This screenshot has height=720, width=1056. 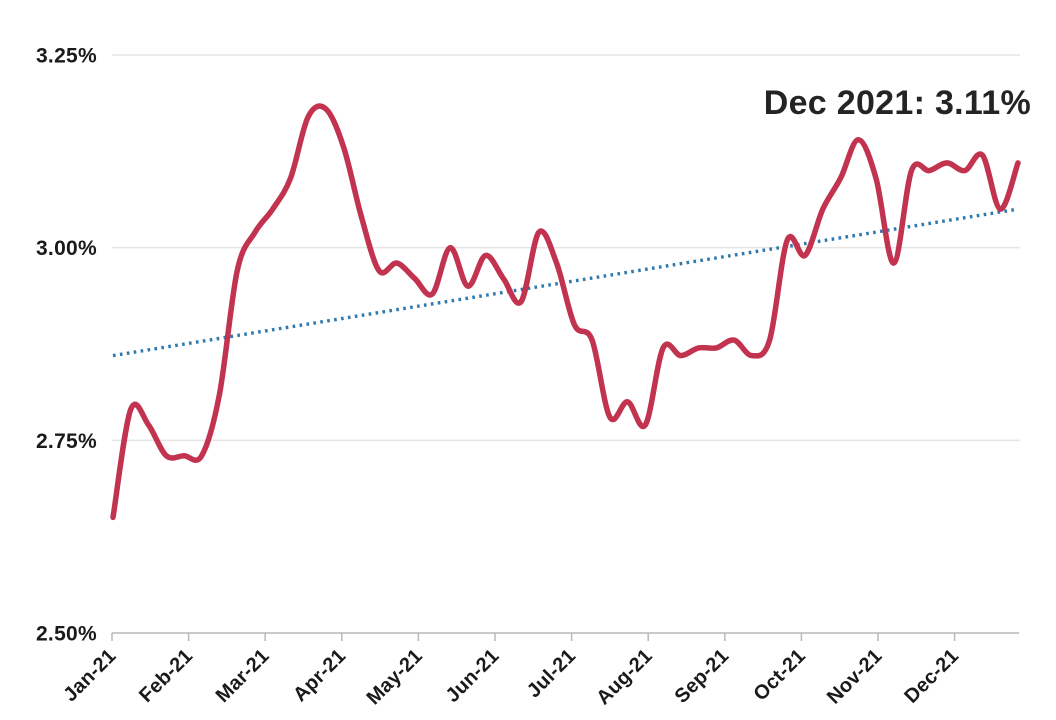 I want to click on x-axis-label-group: Feb-21, so click(x=166, y=676).